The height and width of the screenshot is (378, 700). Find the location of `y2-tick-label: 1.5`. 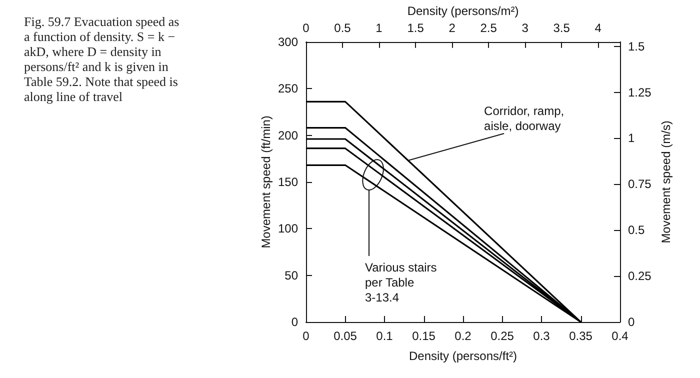

y2-tick-label: 1.5 is located at coordinates (637, 46).